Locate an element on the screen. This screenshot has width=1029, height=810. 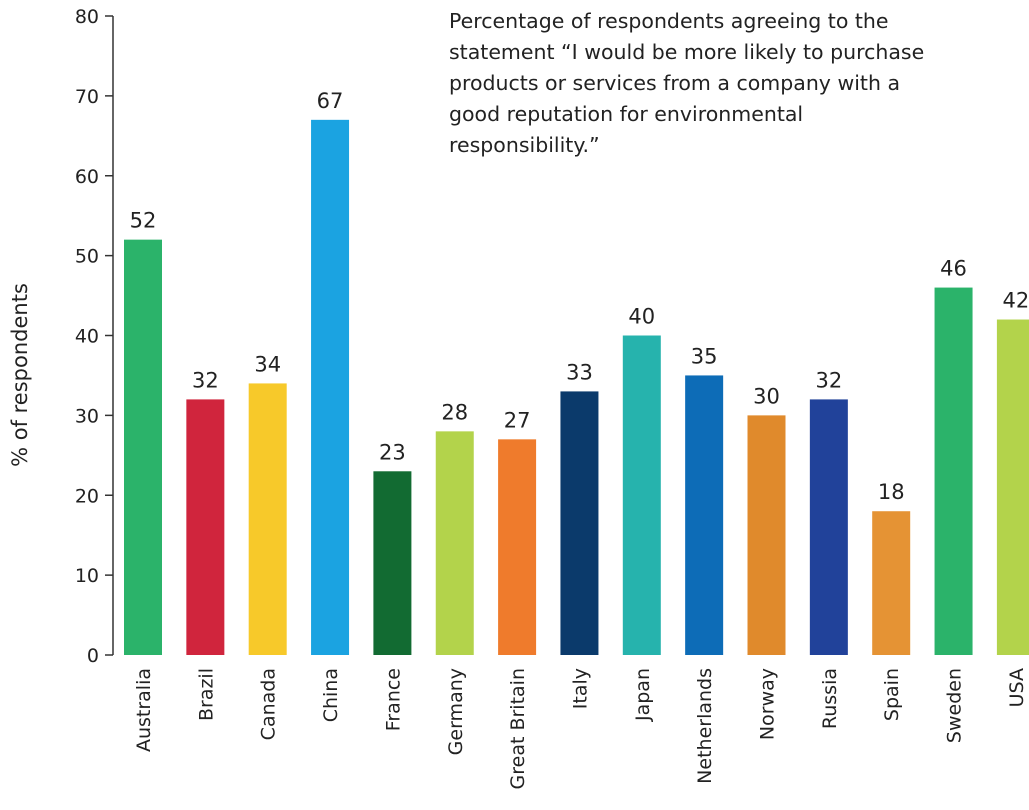
y-tick-label: 40 is located at coordinates (87, 337).